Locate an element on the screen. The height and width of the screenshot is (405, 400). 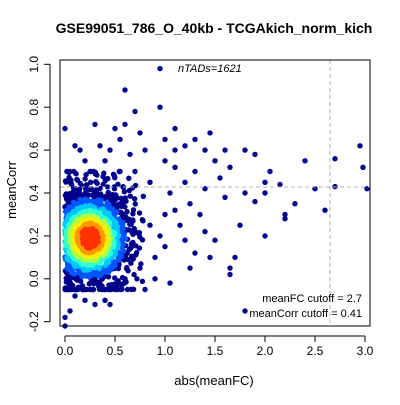
meancorr-cutoff-label: meanCorr cutoff = 0.41 is located at coordinates (305, 314).